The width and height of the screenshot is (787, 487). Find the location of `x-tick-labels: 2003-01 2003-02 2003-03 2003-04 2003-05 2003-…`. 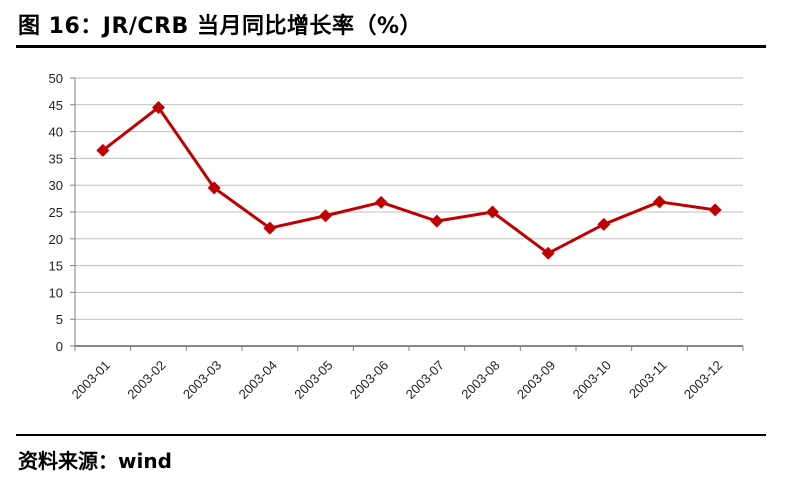

x-tick-labels: 2003-01 2003-02 2003-03 2003-04 2003-05 2003-… is located at coordinates (397, 380).